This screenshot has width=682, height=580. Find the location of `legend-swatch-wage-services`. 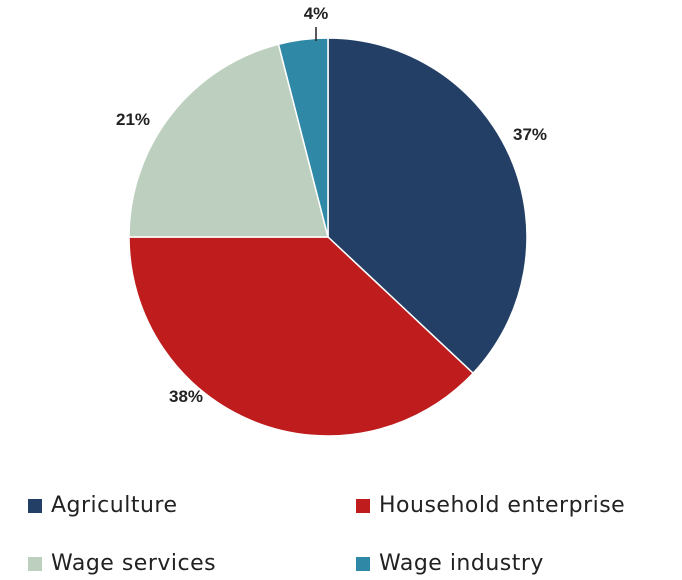

legend-swatch-wage-services is located at coordinates (35, 563).